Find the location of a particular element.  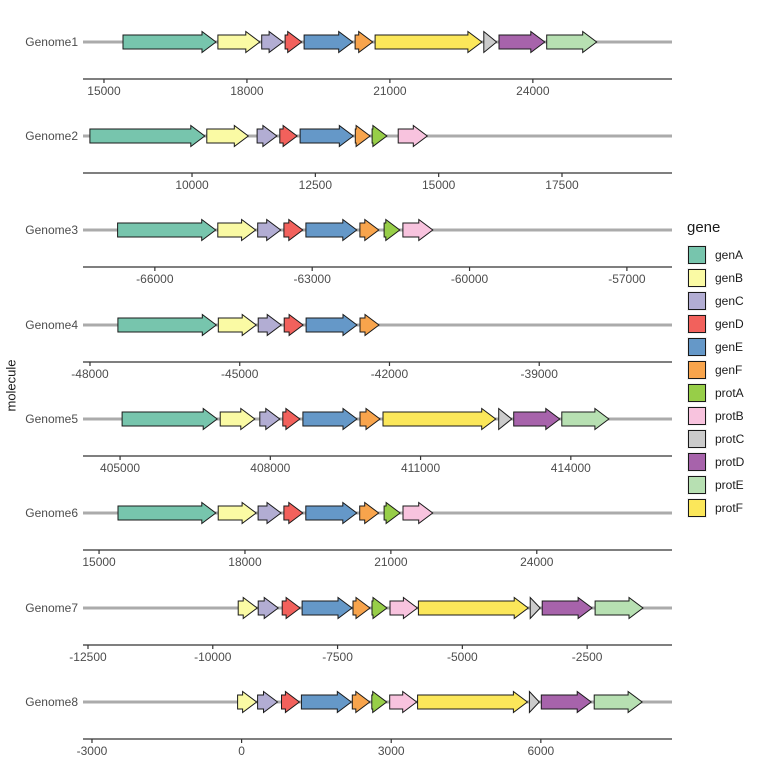

x-axis-tick-label: 6000 is located at coordinates (540, 751).